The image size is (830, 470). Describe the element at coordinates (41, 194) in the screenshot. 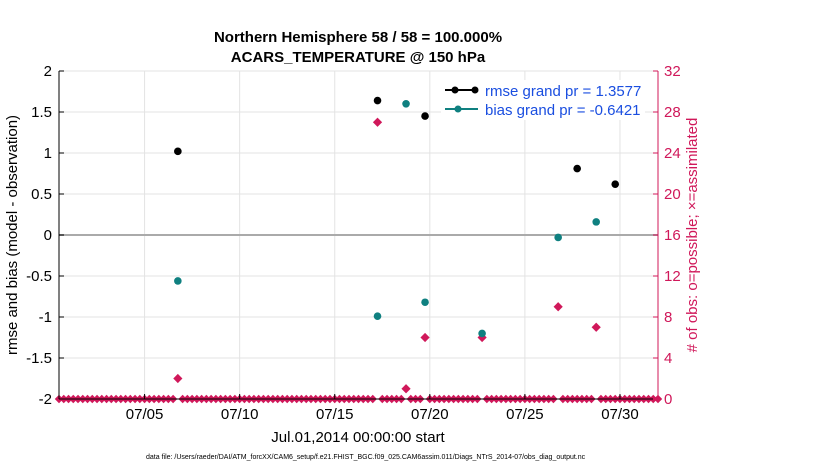

I see `y-tick-label: 0.5` at that location.